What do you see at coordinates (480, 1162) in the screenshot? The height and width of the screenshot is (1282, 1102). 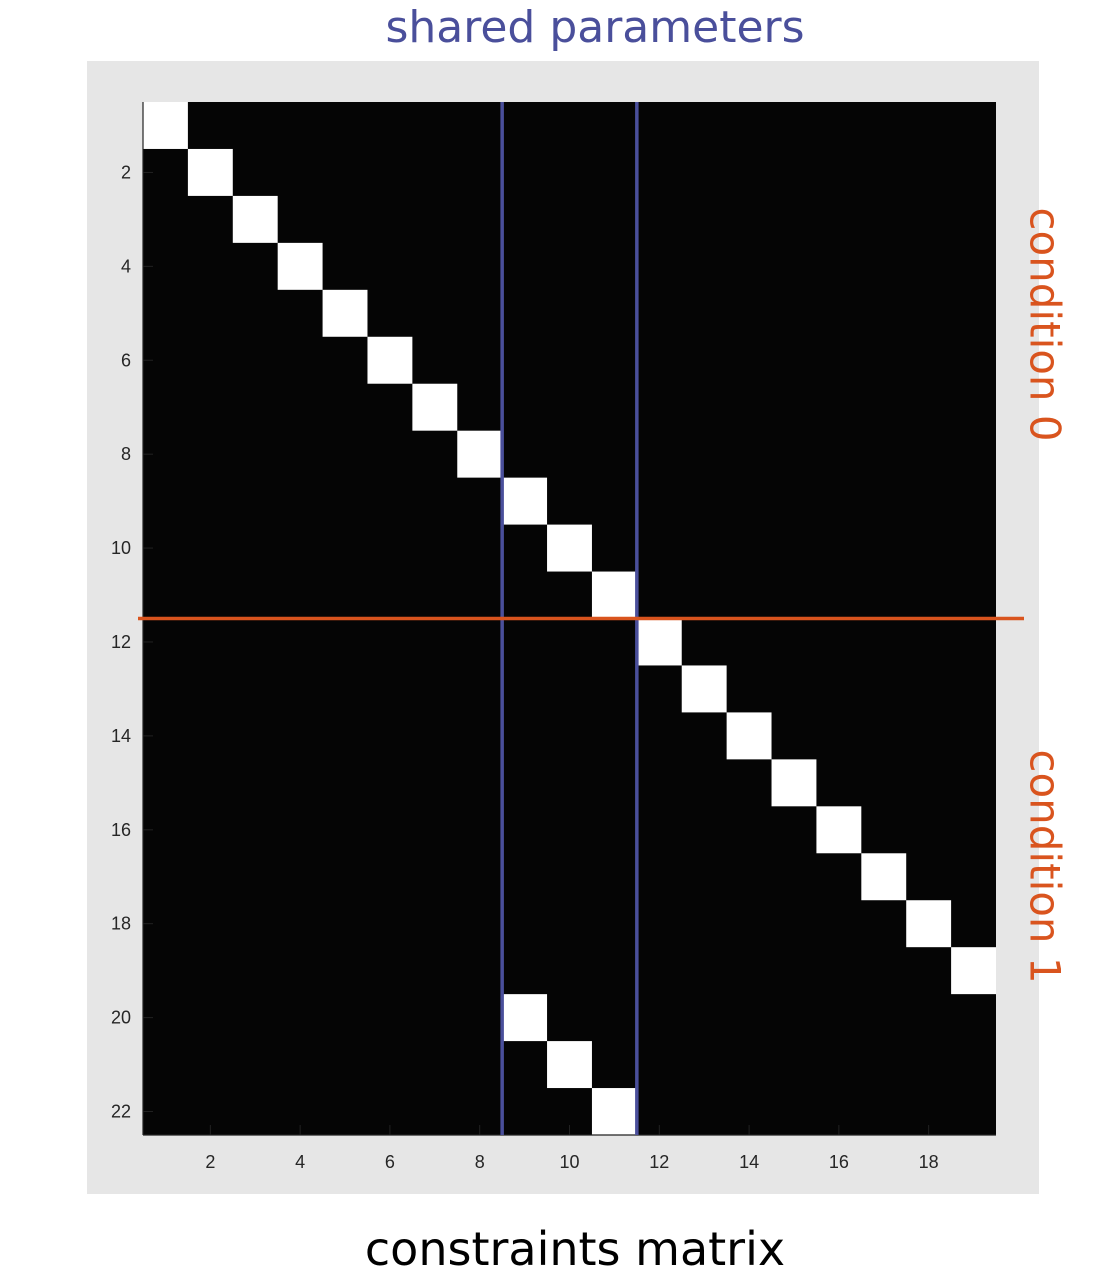 I see `x-tick-label: 8` at bounding box center [480, 1162].